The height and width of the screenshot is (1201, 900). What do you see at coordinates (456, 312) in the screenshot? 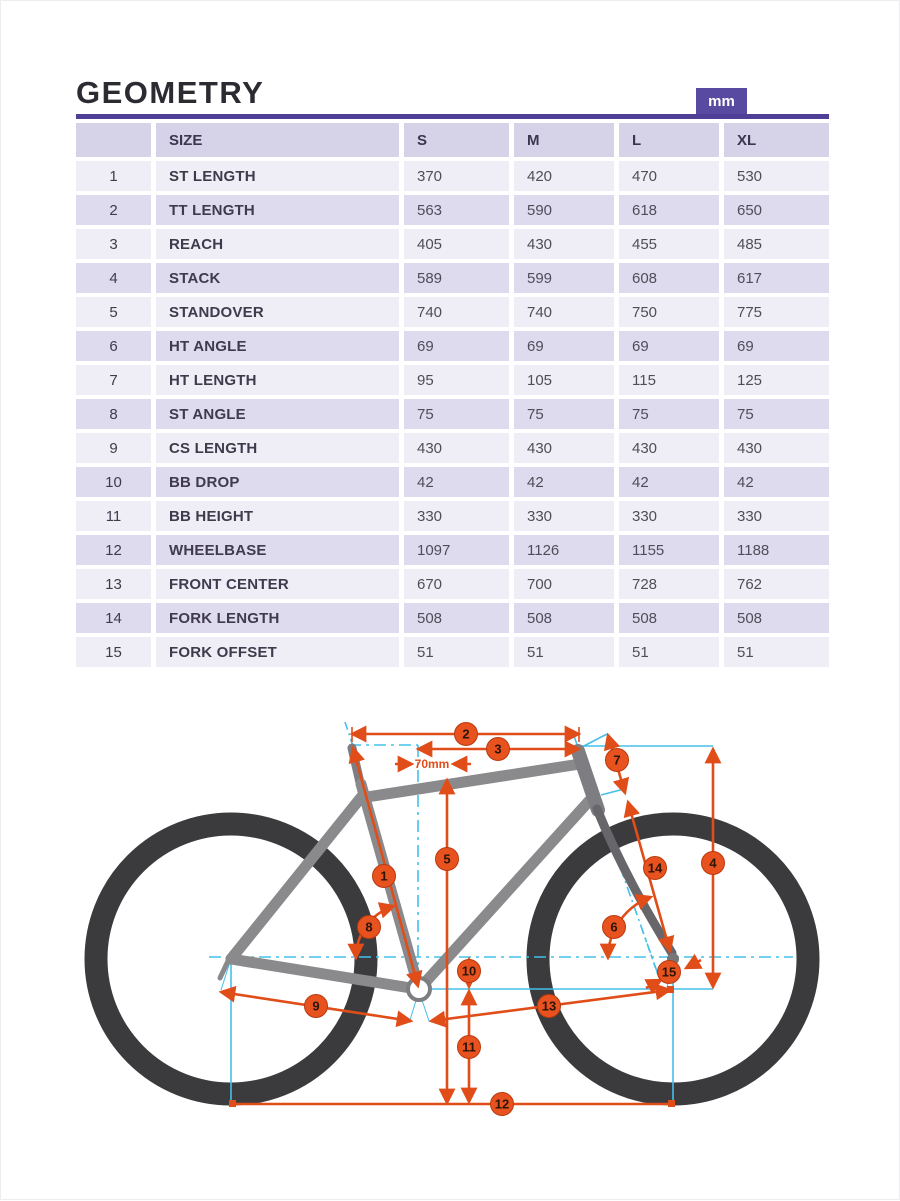
I see `row-value: 740` at bounding box center [456, 312].